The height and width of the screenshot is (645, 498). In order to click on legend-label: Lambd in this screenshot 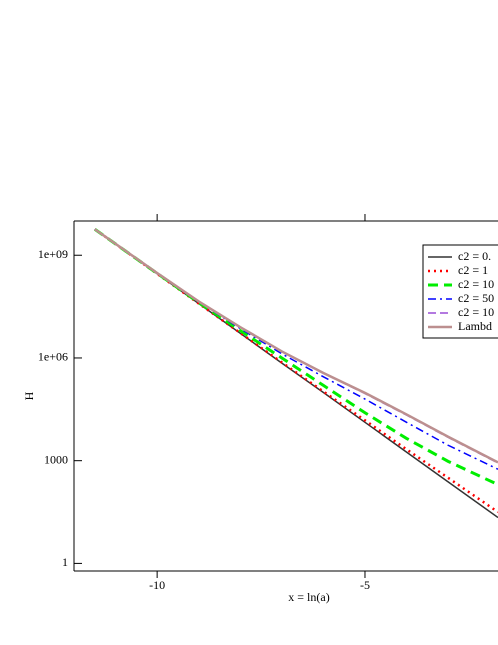, I will do `click(475, 326)`.